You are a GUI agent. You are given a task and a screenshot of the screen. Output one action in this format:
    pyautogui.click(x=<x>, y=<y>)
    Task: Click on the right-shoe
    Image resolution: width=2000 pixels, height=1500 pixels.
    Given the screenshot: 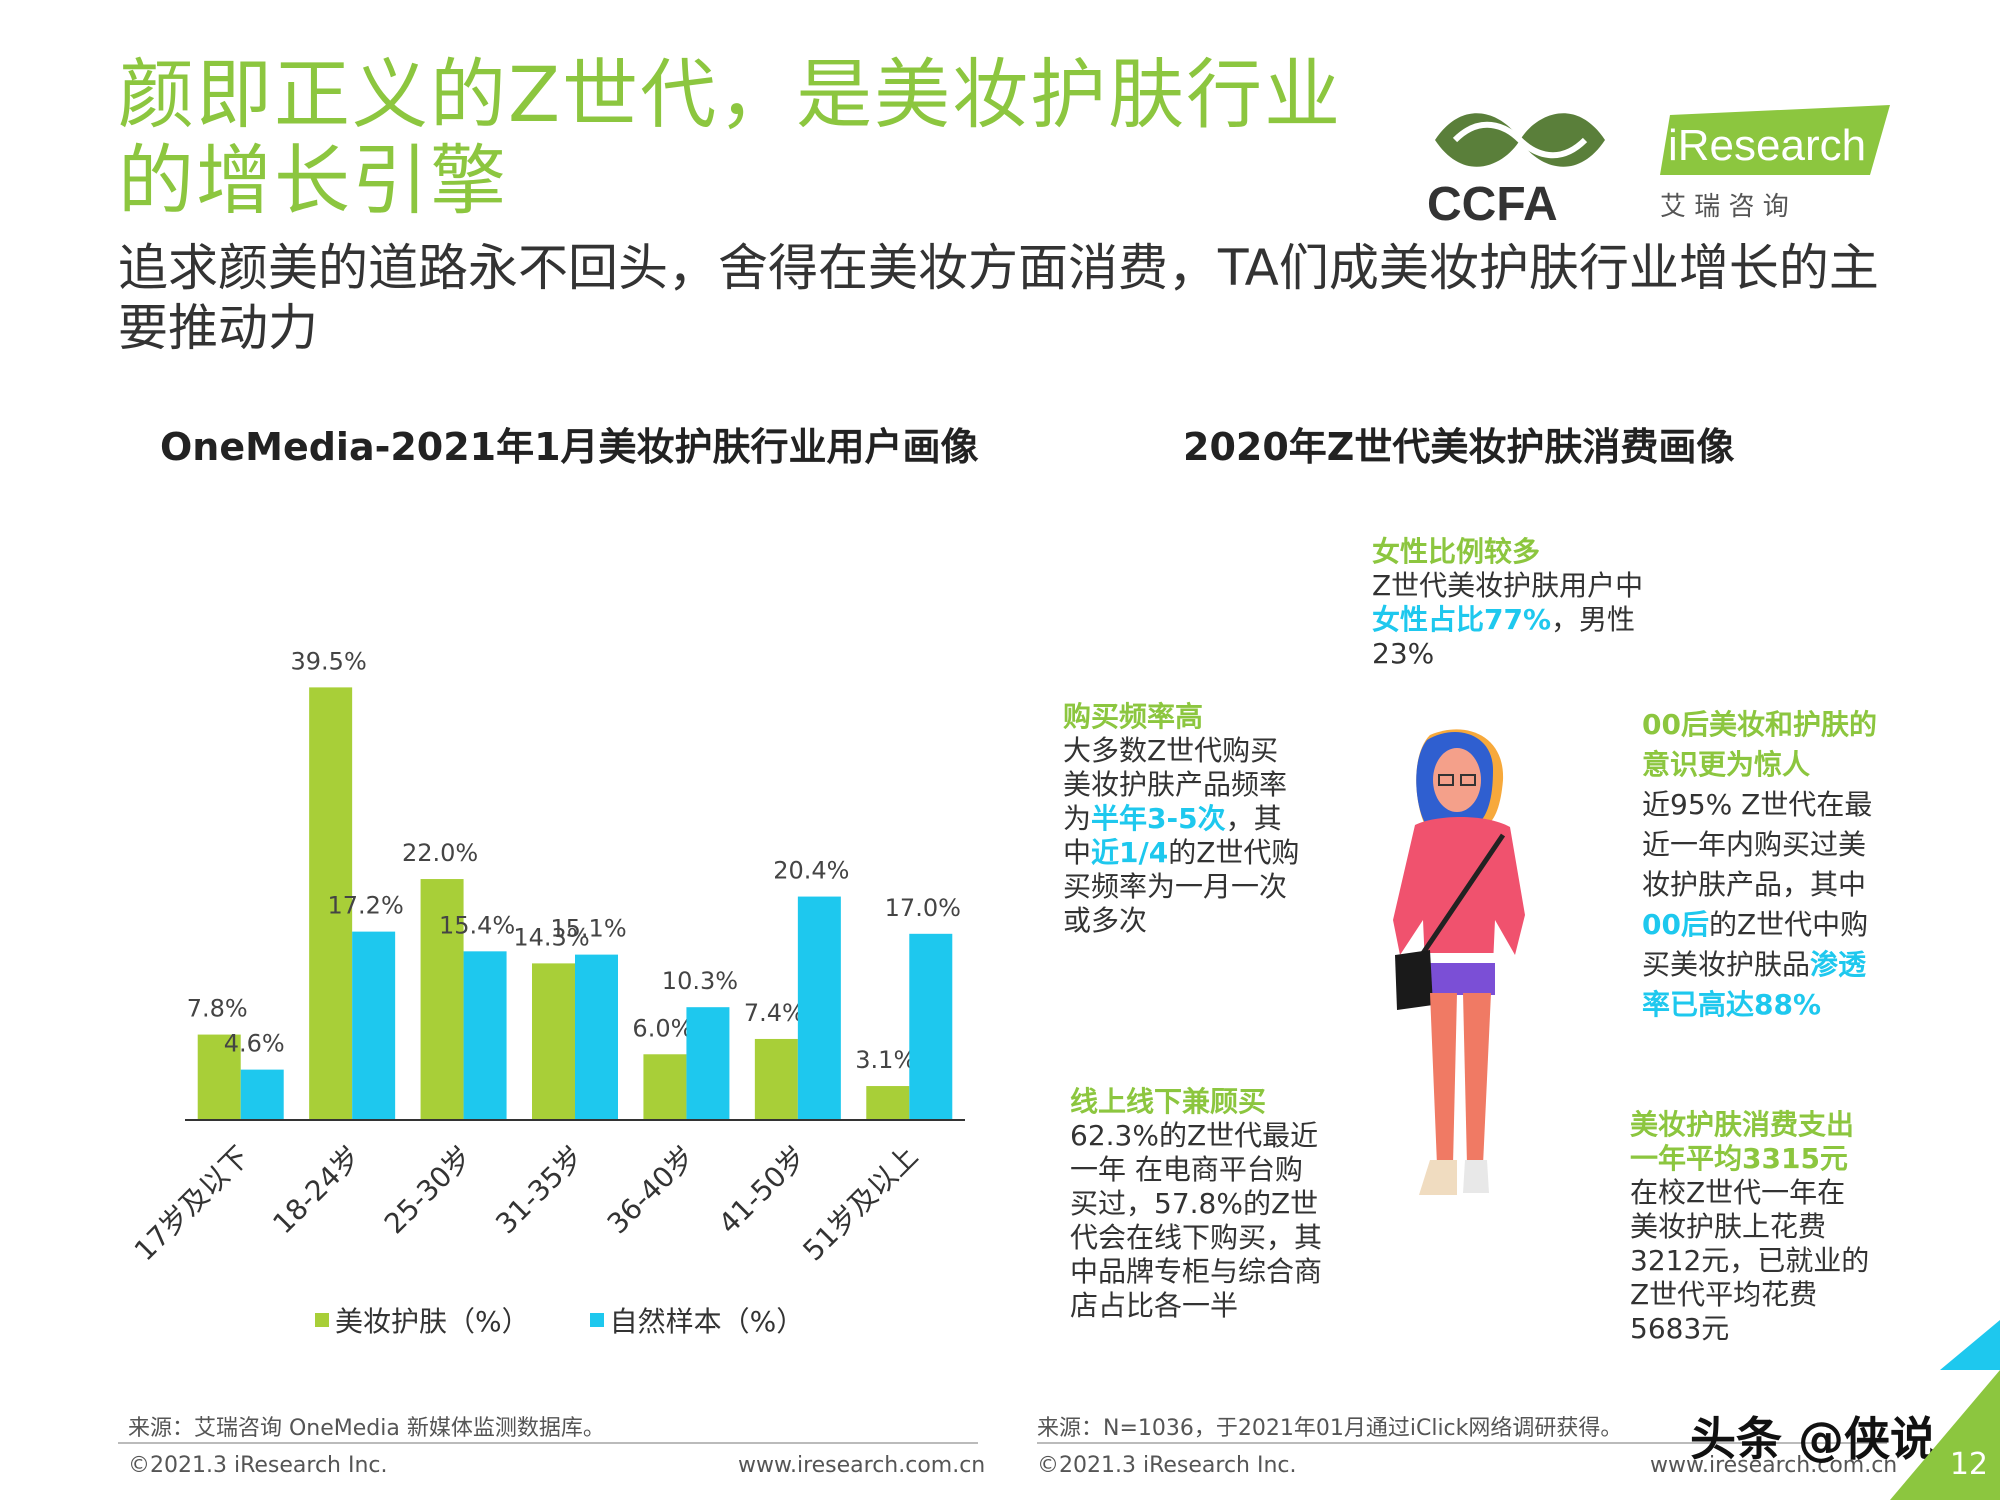 What is the action you would take?
    pyautogui.click(x=1476, y=1176)
    